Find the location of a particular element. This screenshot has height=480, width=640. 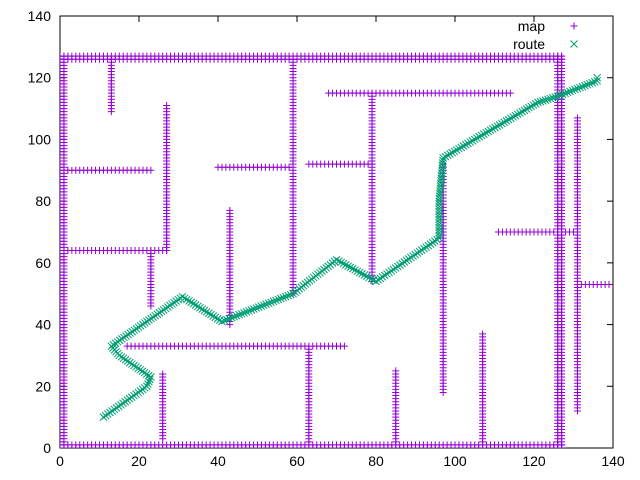

y-tick-label: 120 is located at coordinates (40, 78).